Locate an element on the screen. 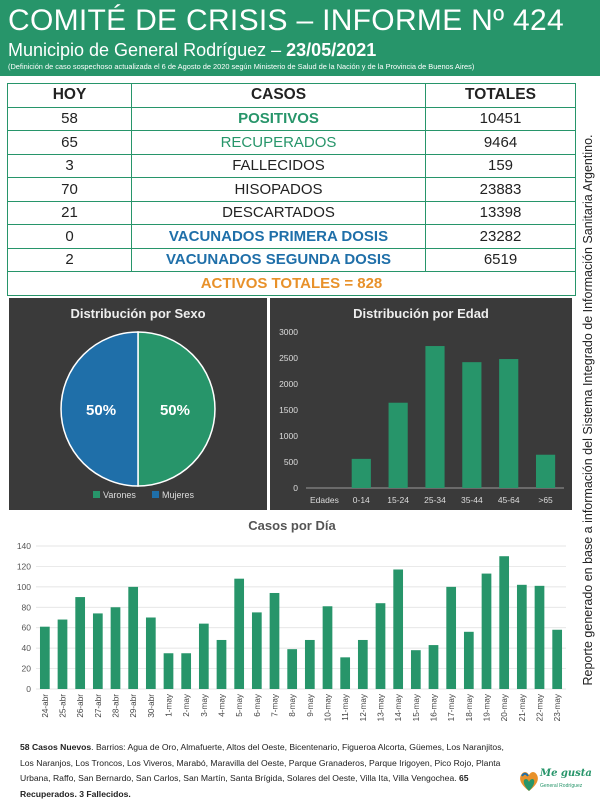  x-tick-label: 1-may is located at coordinates (169, 705).